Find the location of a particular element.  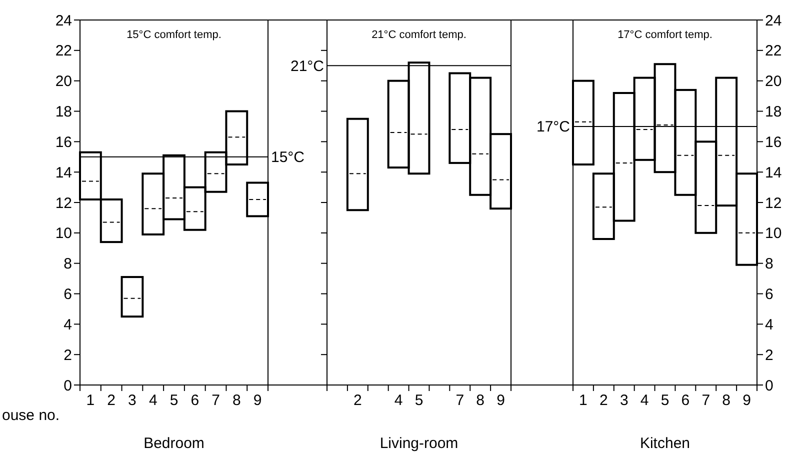

y2-tick-label: 0 is located at coordinates (769, 385).